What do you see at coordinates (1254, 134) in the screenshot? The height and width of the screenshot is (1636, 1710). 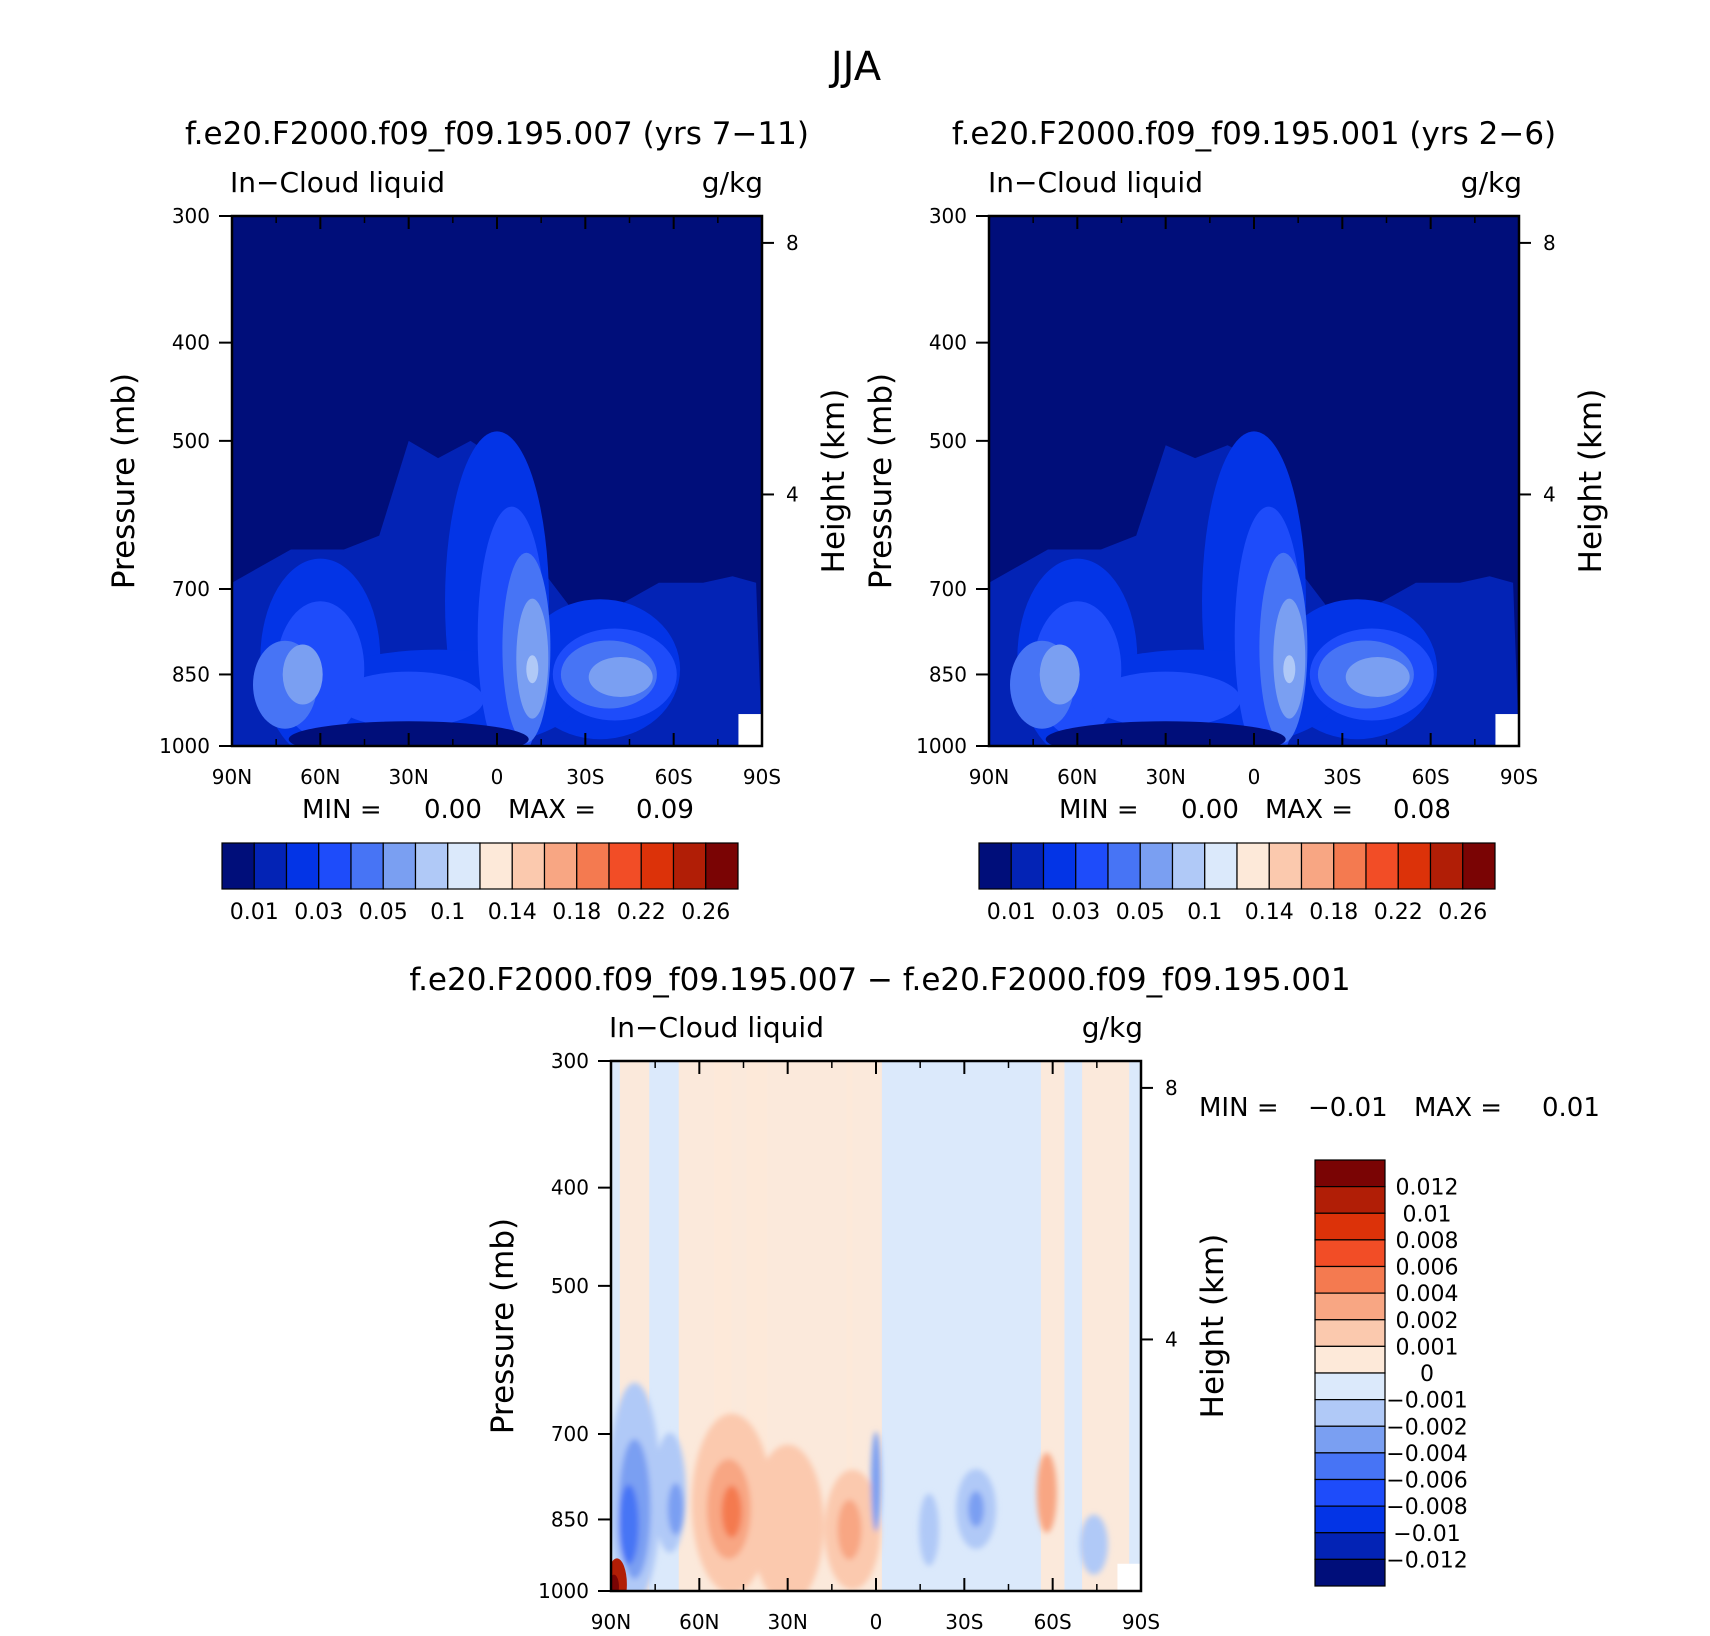 I see `panel-title: f.e20.F2000.f09_f09.195.001 (yrs 2−6)` at bounding box center [1254, 134].